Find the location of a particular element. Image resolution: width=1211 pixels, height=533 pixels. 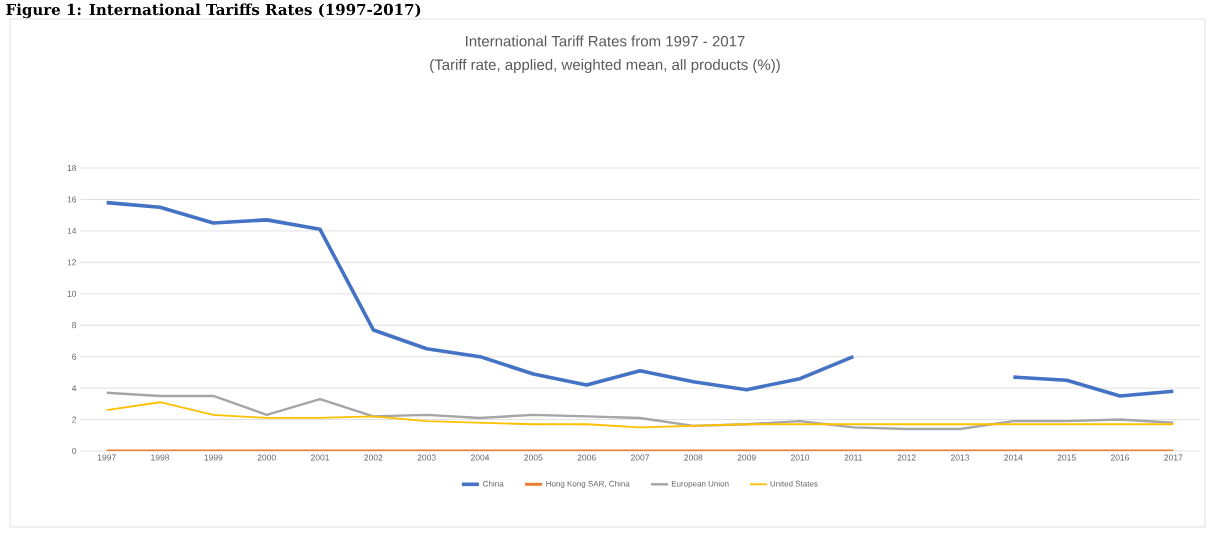

x-tick-label: 1997 is located at coordinates (106, 457).